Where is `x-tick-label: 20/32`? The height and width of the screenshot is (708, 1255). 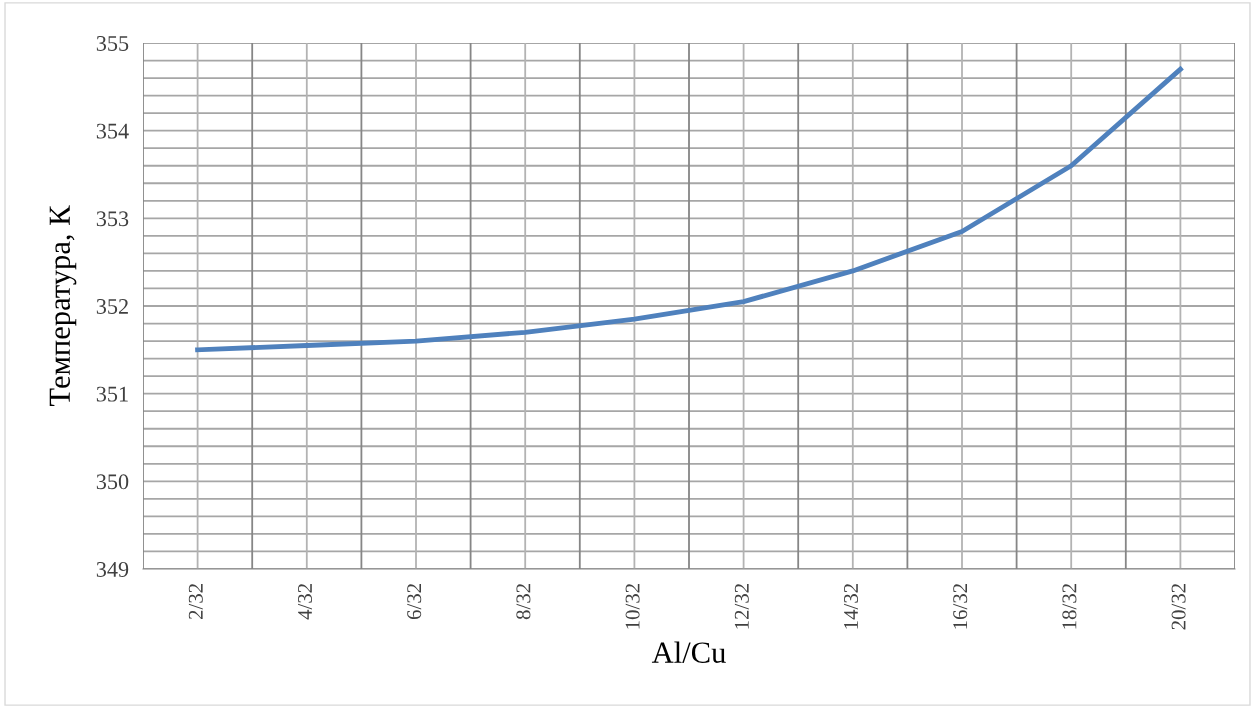 x-tick-label: 20/32 is located at coordinates (1178, 607).